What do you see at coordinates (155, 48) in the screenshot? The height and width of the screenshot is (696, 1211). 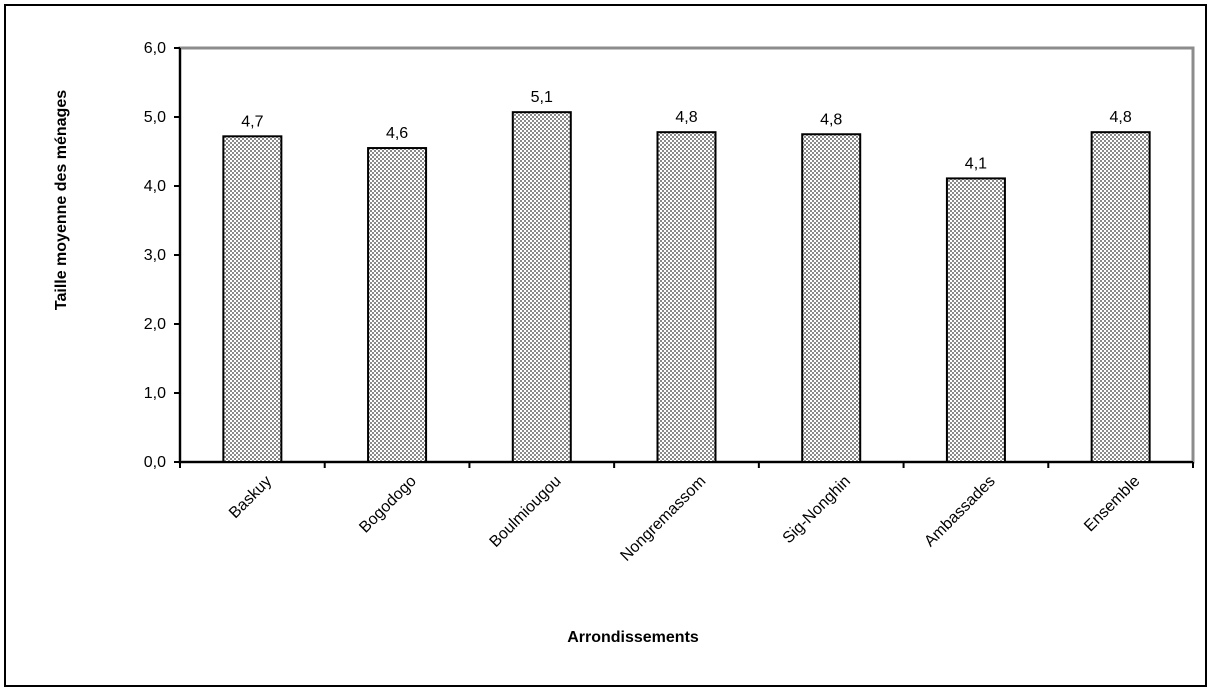 I see `y-tick-label: 6,0` at bounding box center [155, 48].